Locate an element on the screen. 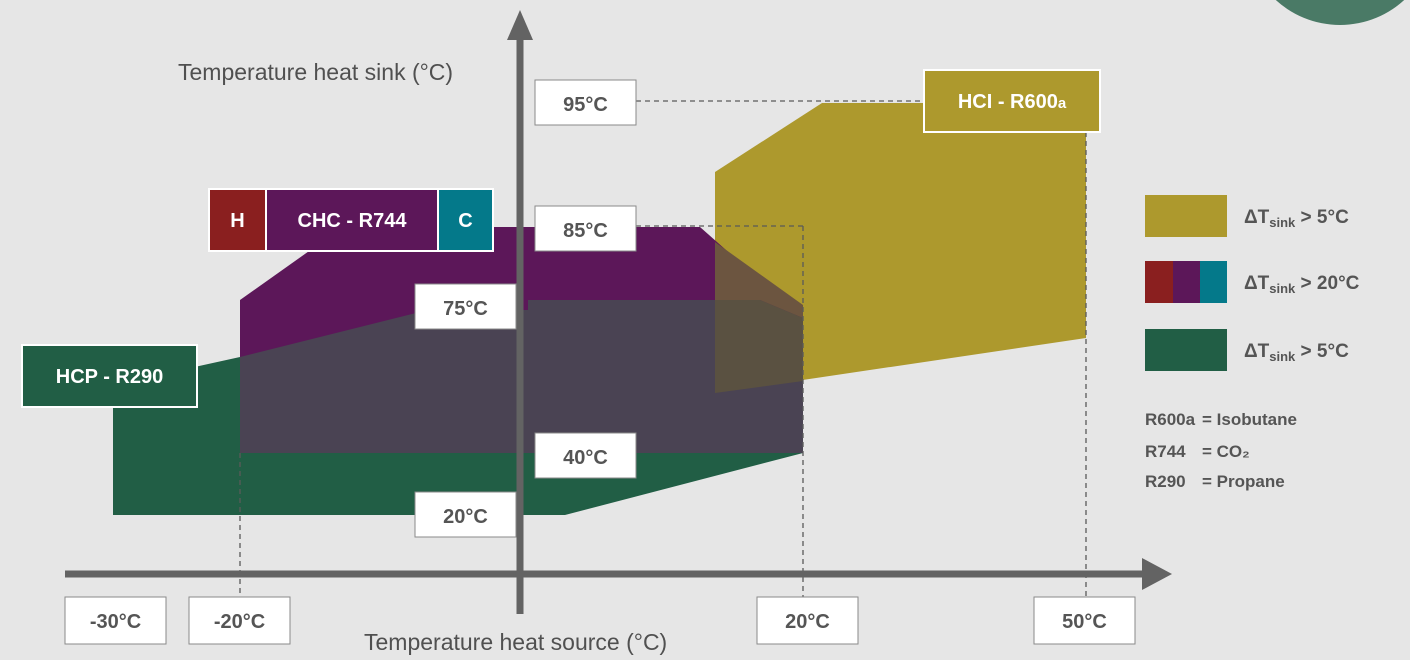 The width and height of the screenshot is (1410, 660). y-label-40: 40°C is located at coordinates (585, 455).